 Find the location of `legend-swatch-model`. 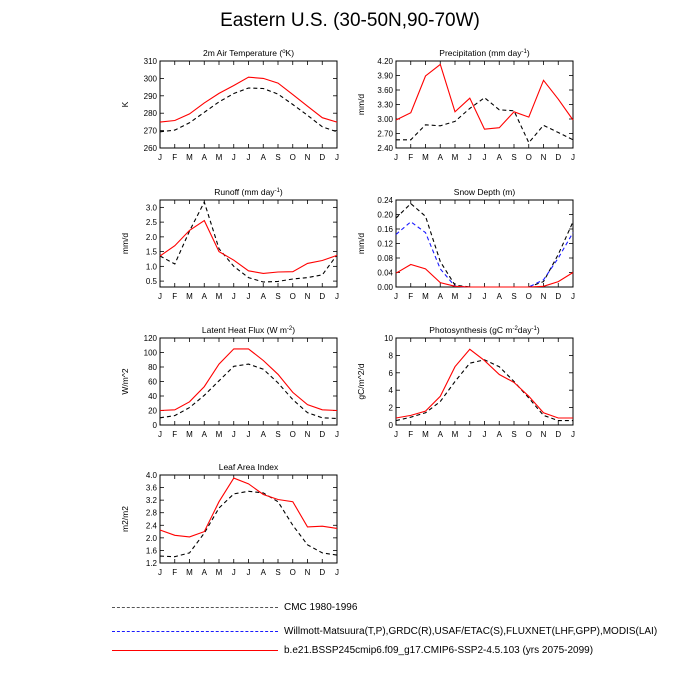

legend-swatch-model is located at coordinates (195, 650).